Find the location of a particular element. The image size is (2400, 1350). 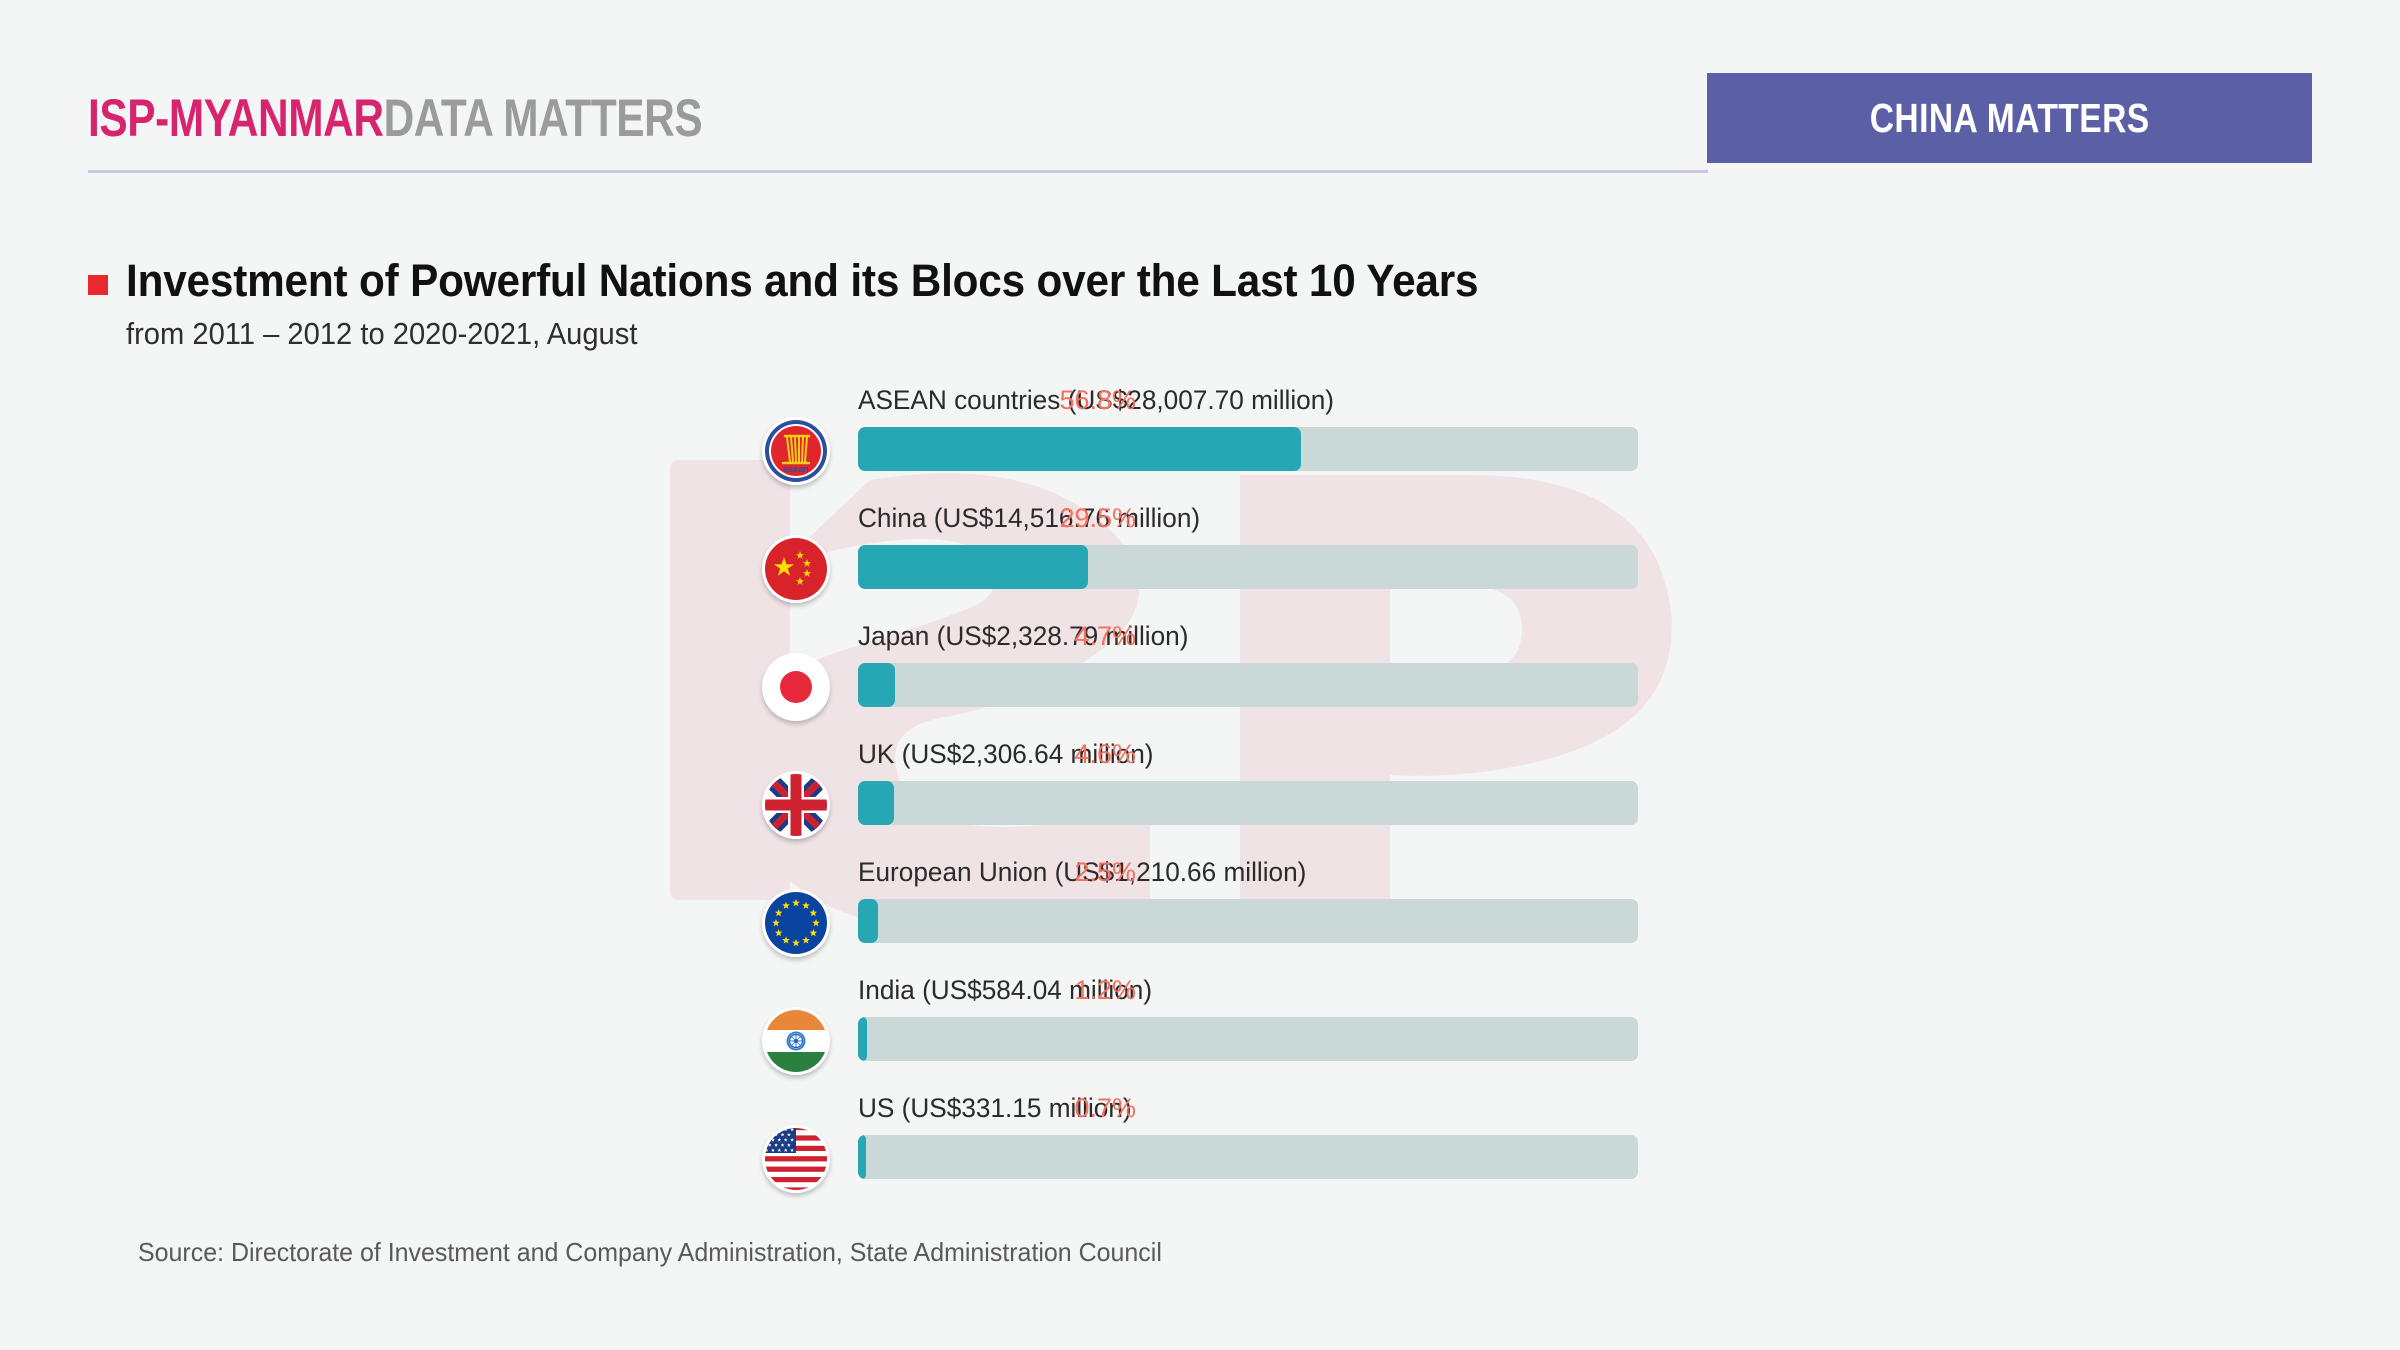

japan-flag-icon is located at coordinates (796, 687).